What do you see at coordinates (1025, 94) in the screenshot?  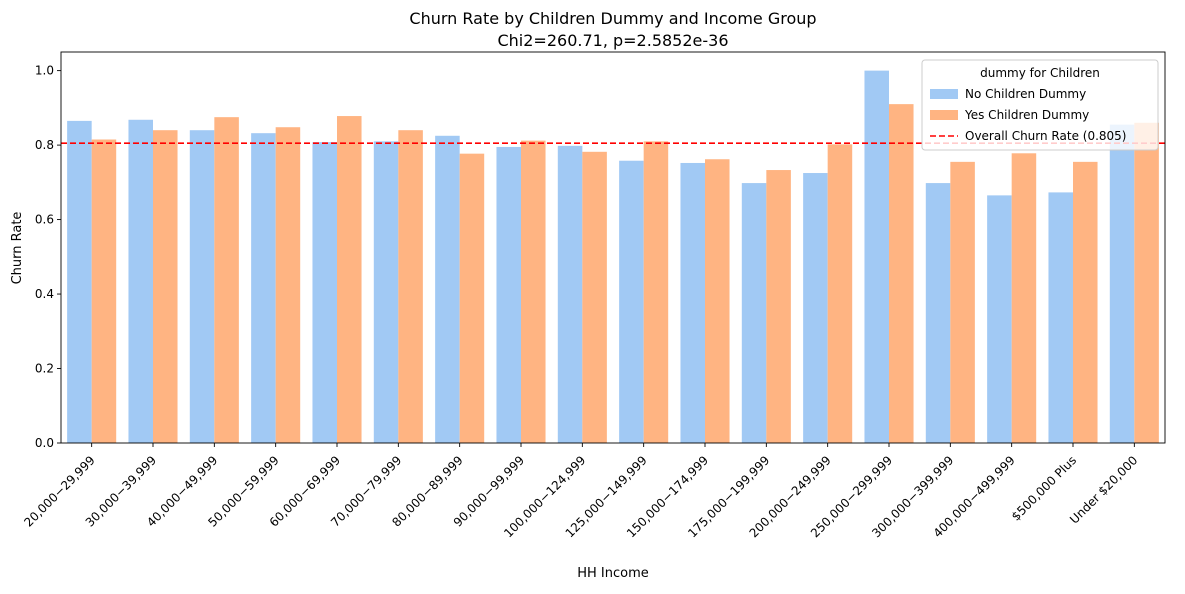 I see `legend-label-0: No Children Dummy` at bounding box center [1025, 94].